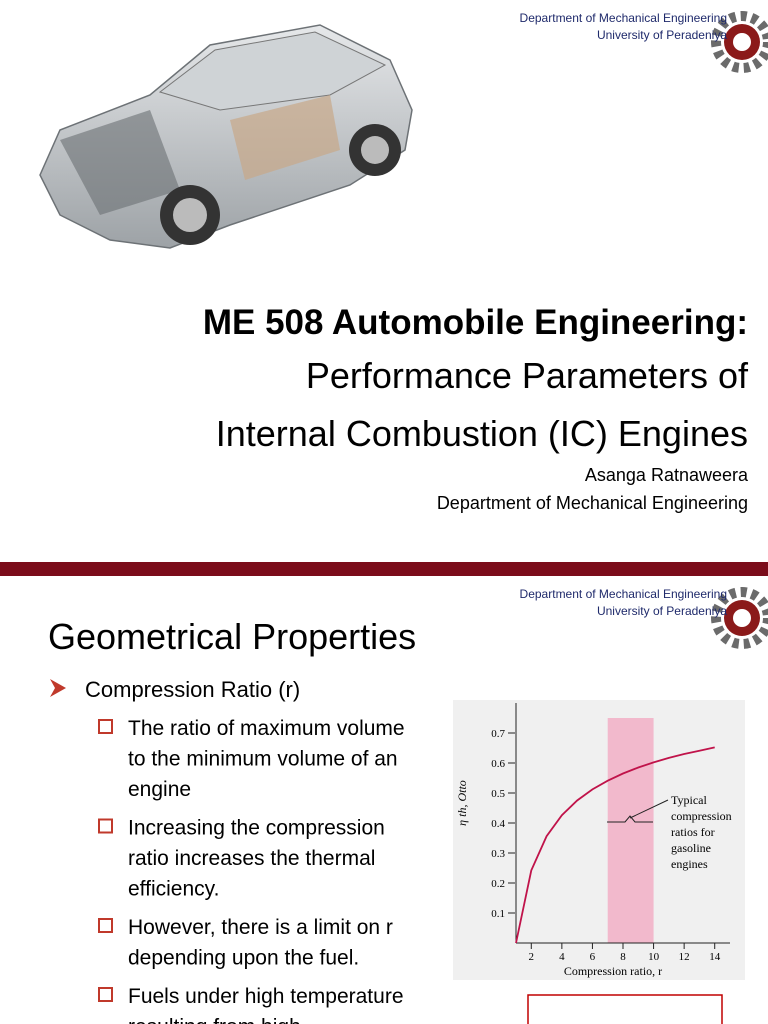 This screenshot has height=1024, width=768. I want to click on annotation: gasoline, so click(691, 848).